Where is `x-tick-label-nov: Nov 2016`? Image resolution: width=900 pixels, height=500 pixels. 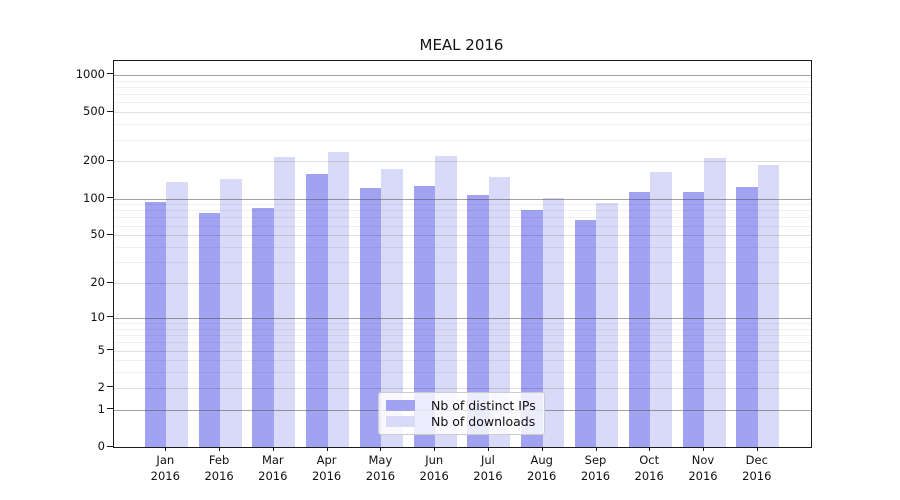 x-tick-label-nov: Nov 2016 is located at coordinates (703, 468).